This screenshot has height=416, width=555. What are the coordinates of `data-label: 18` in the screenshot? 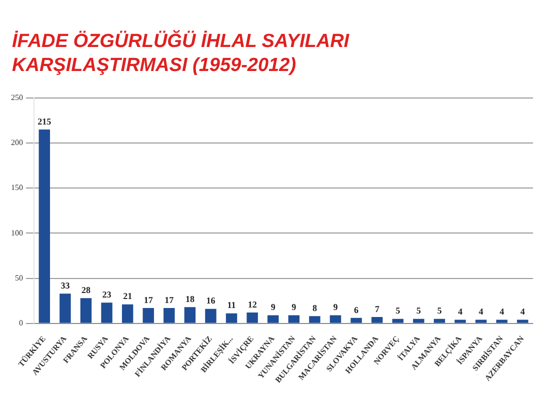 It's located at (190, 299).